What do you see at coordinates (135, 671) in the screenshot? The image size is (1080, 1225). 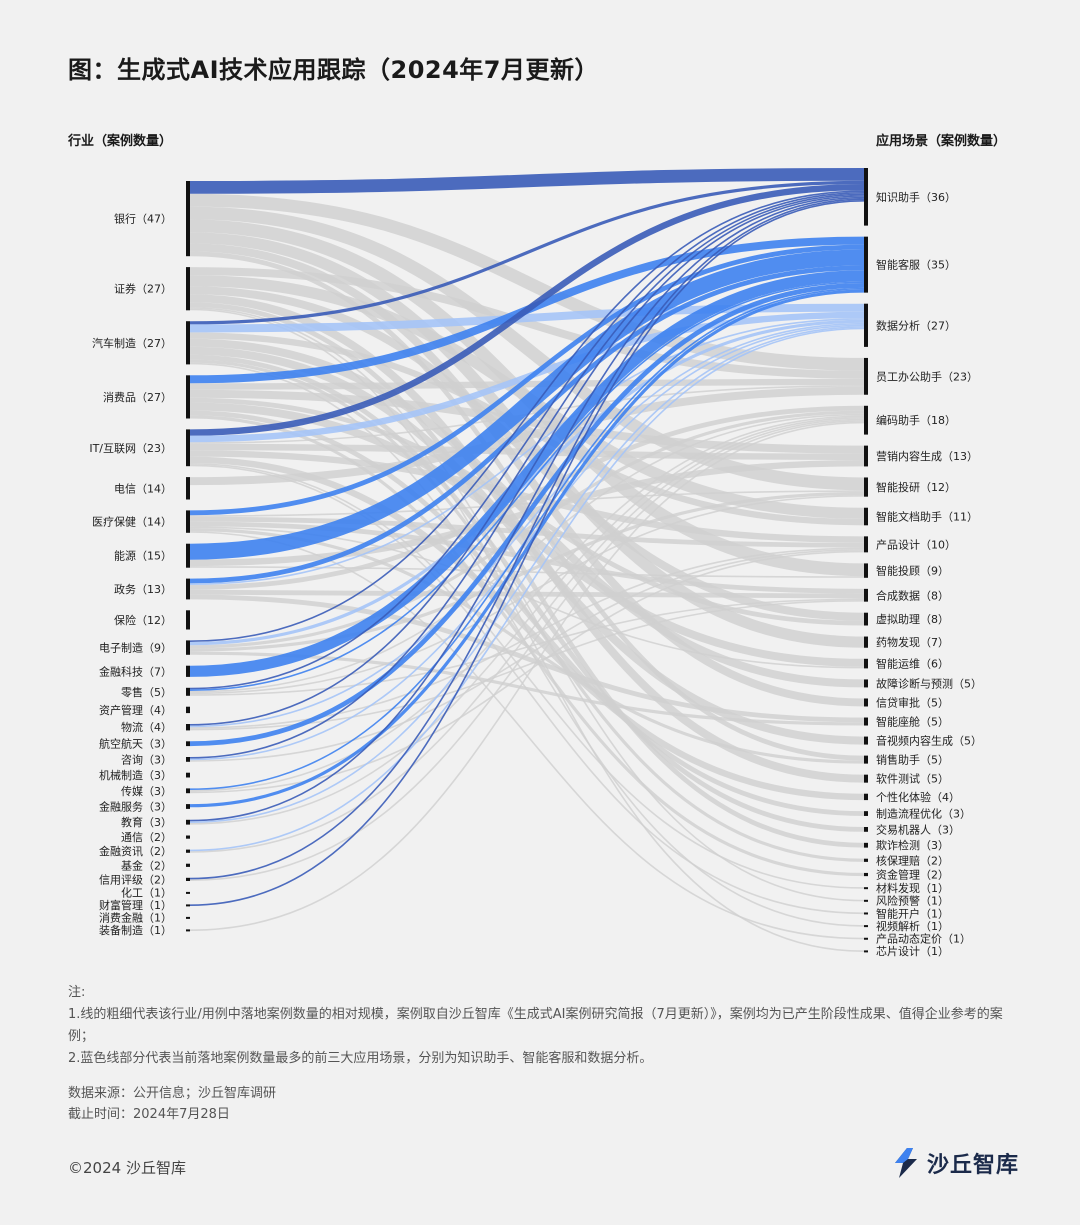 I see `industry-label-11: 金融科技（7）` at bounding box center [135, 671].